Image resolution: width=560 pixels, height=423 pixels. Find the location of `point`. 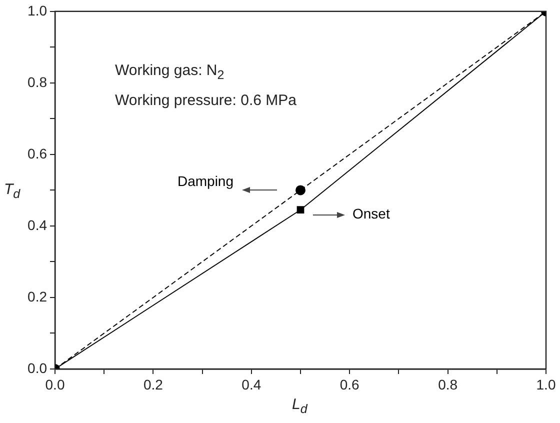

point is located at coordinates (300, 210).